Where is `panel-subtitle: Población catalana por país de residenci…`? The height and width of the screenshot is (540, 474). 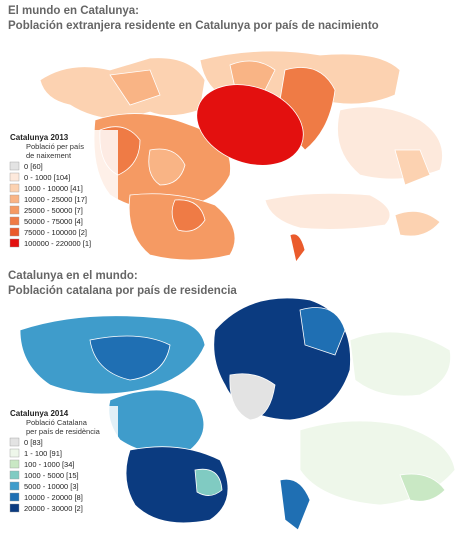 panel-subtitle: Población catalana por país de residenci… is located at coordinates (122, 291).